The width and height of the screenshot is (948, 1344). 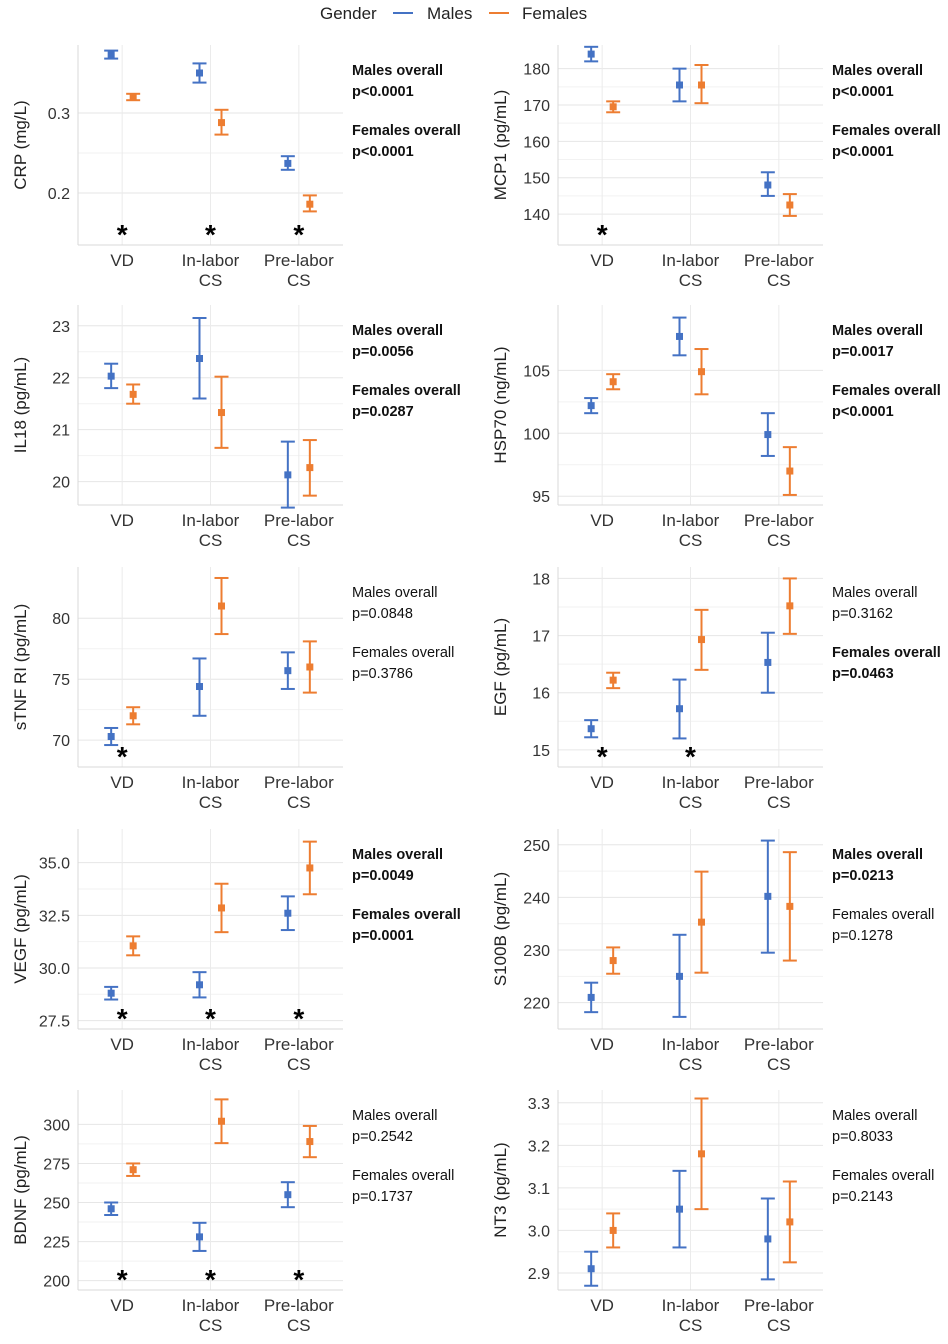 I want to click on y-tick-label: 240, so click(x=536, y=898).